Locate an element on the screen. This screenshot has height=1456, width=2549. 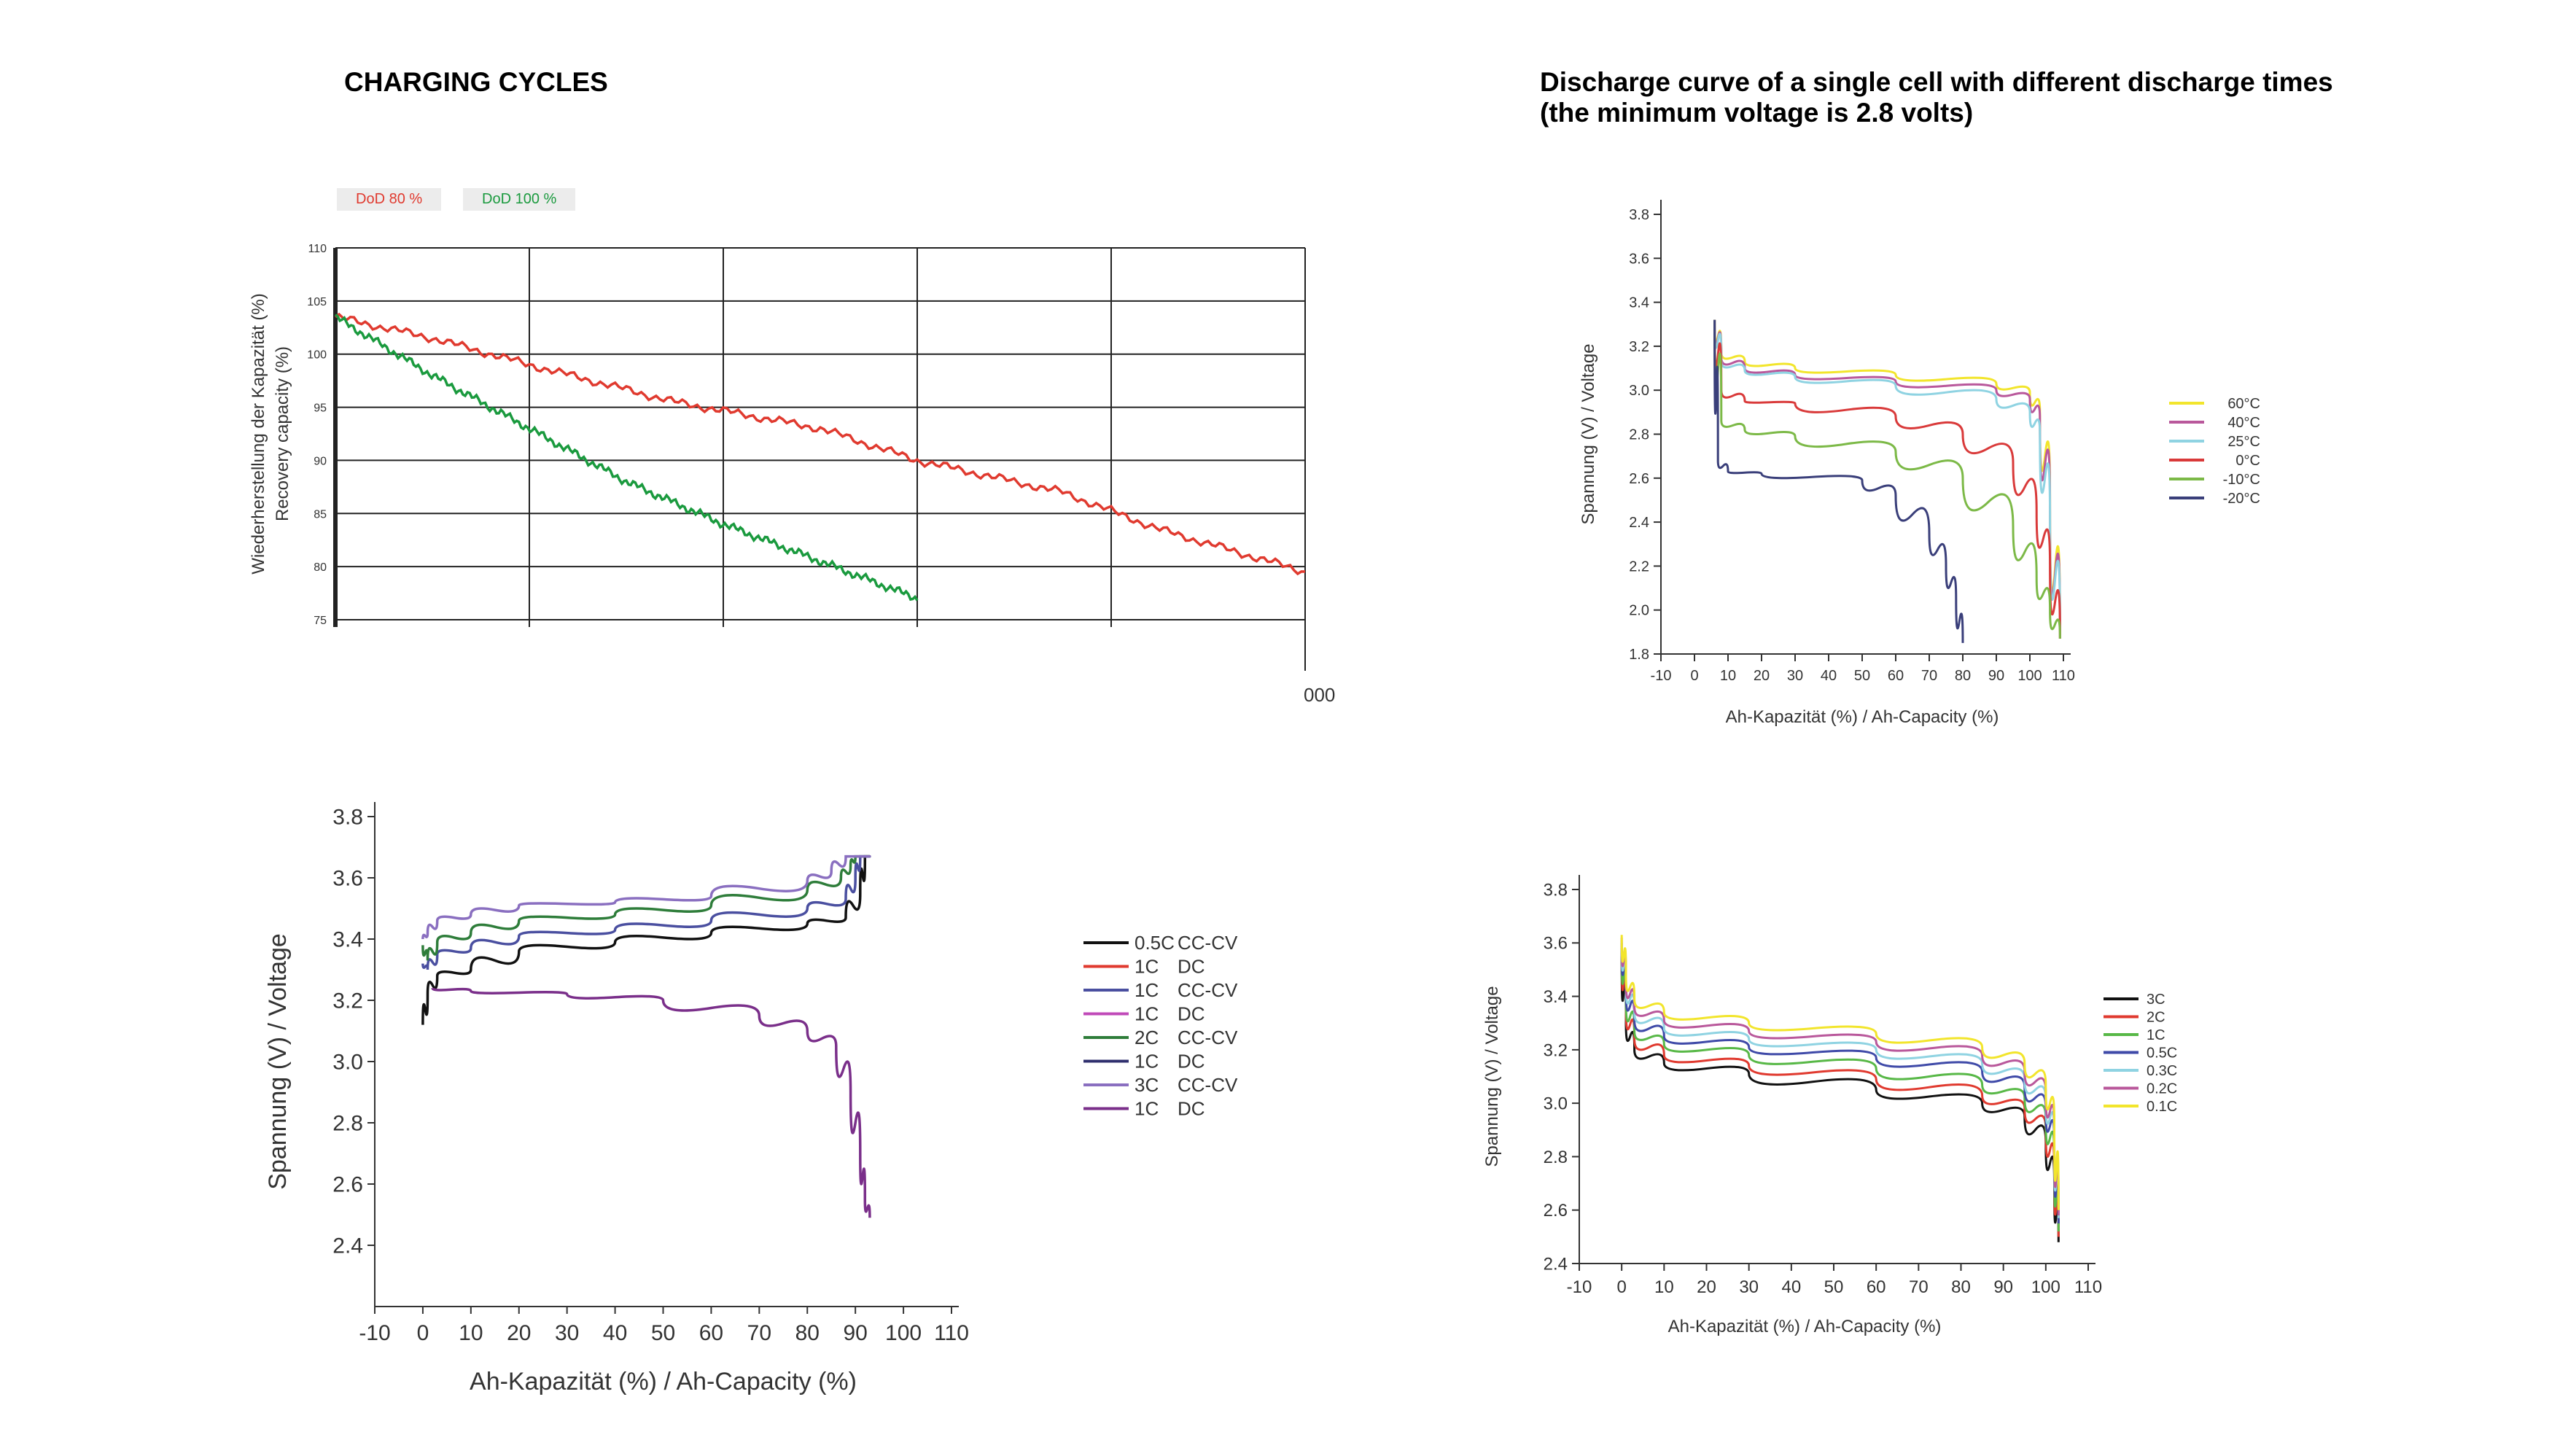
legend-label: 3C is located at coordinates (1147, 1085).